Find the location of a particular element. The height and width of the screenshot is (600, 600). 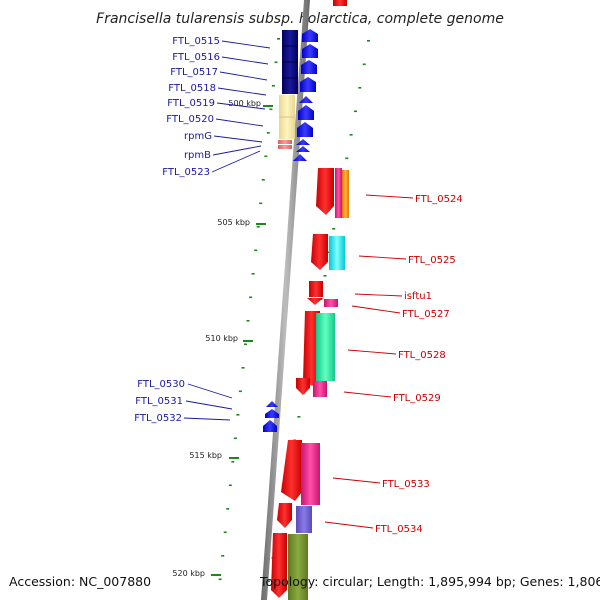

gene-ftl0528-red is located at coordinates (311, 348).